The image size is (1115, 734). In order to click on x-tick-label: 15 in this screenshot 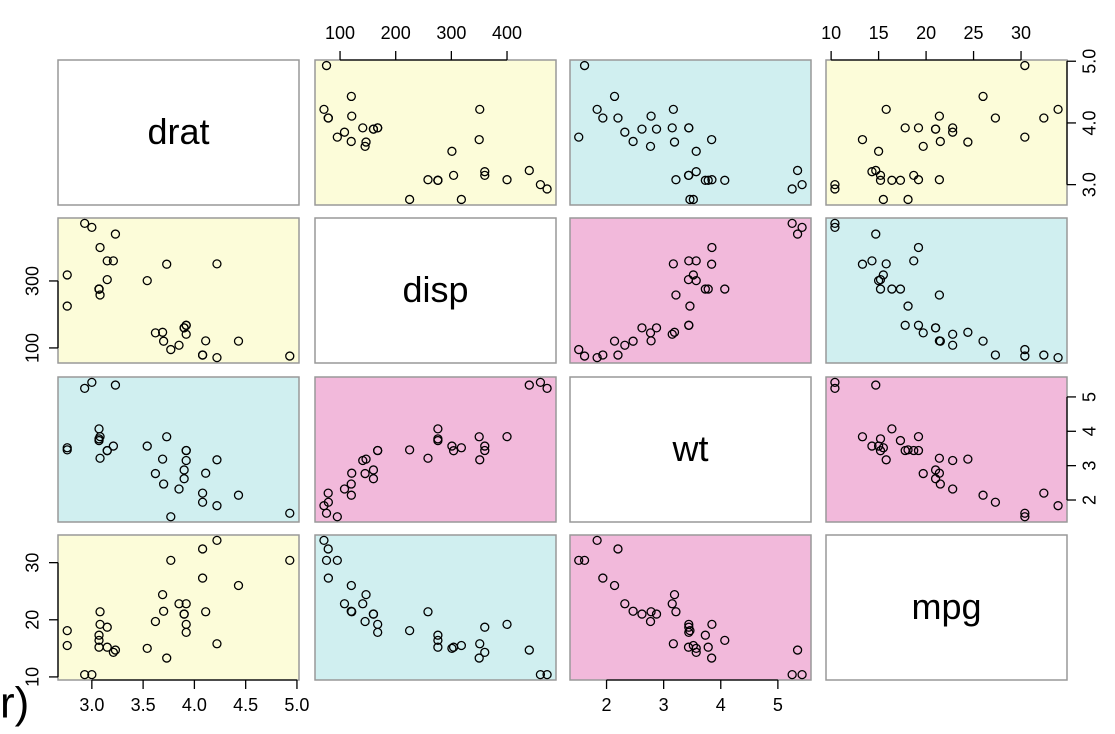, I will do `click(879, 33)`.